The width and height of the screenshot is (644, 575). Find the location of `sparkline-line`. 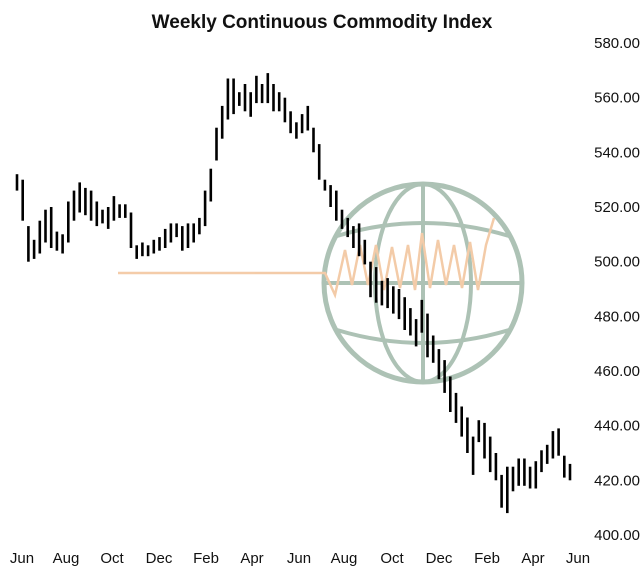

sparkline-line is located at coordinates (307, 258).